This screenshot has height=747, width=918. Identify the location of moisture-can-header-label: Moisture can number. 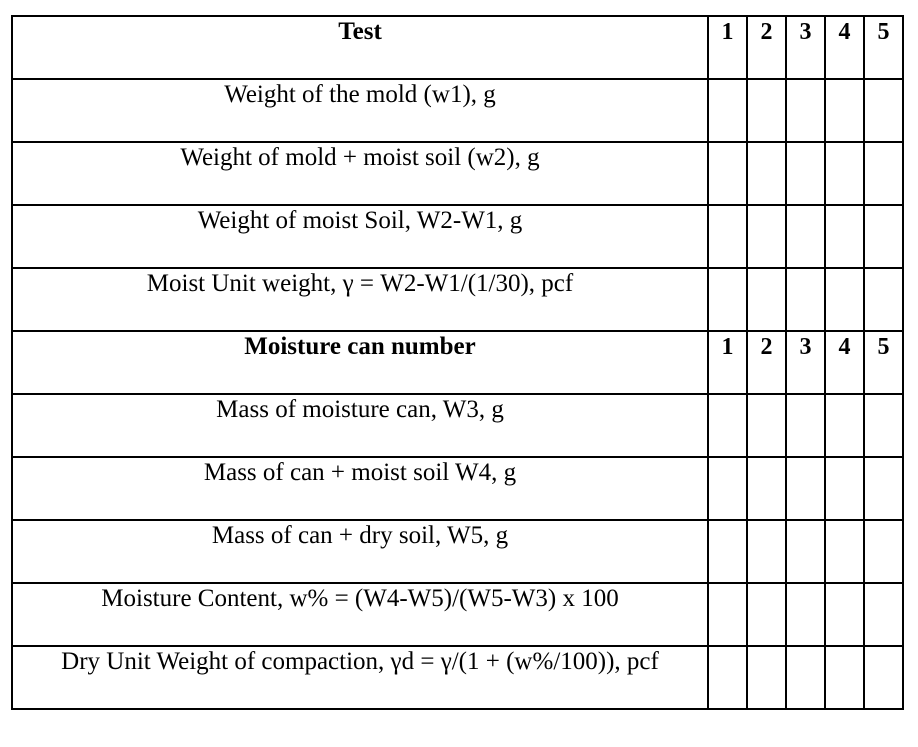
(360, 362).